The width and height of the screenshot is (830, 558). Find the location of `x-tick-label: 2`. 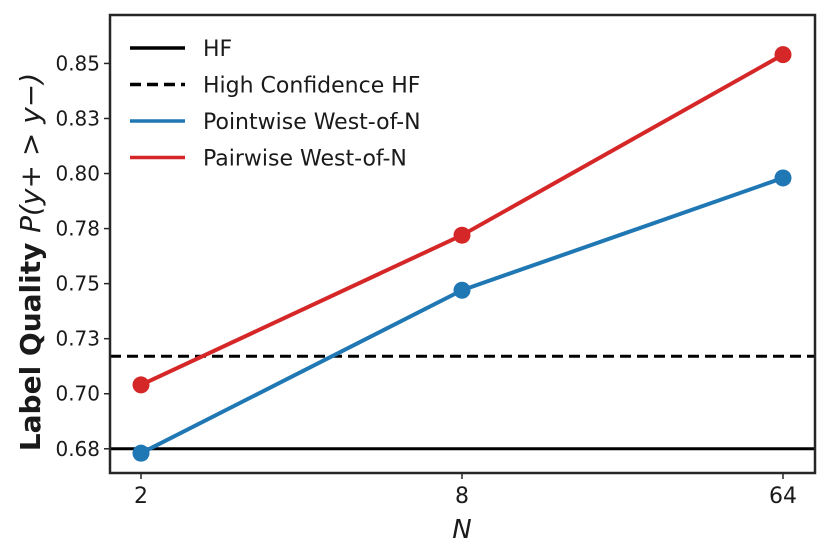

x-tick-label: 2 is located at coordinates (141, 496).